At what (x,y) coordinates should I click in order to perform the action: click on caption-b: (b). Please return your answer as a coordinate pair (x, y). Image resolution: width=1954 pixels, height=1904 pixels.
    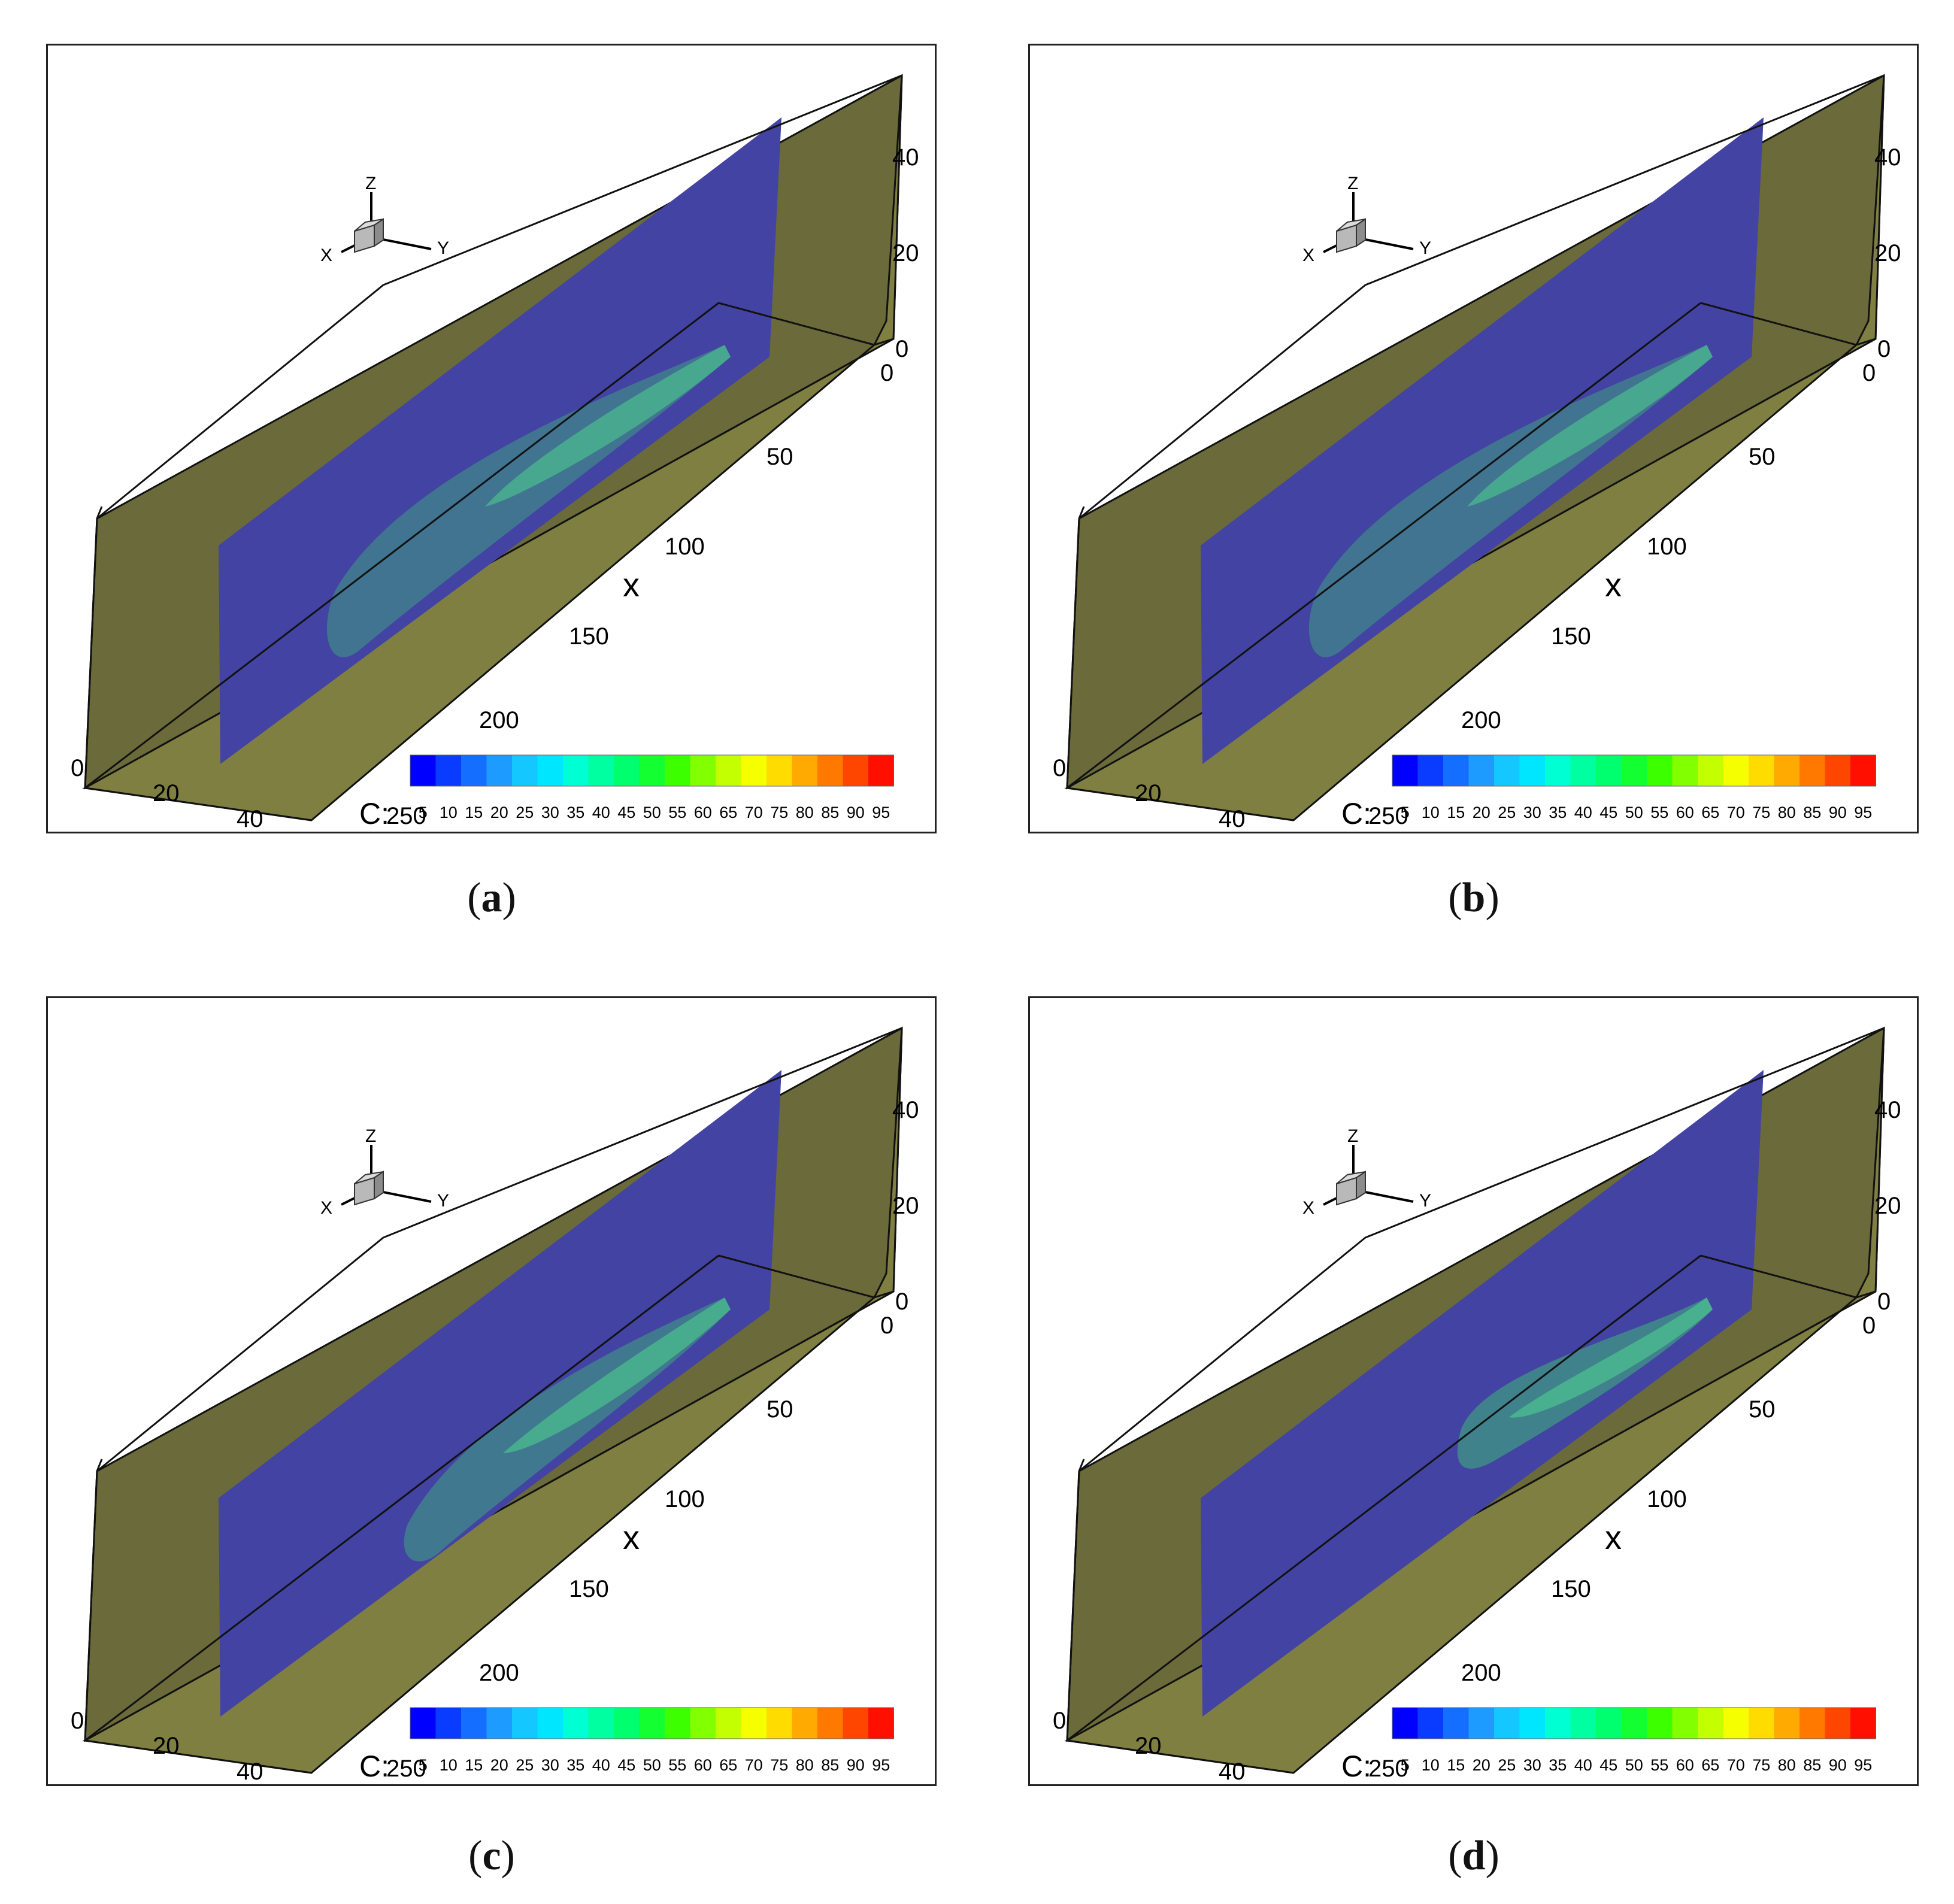
    Looking at the image, I should click on (1473, 898).